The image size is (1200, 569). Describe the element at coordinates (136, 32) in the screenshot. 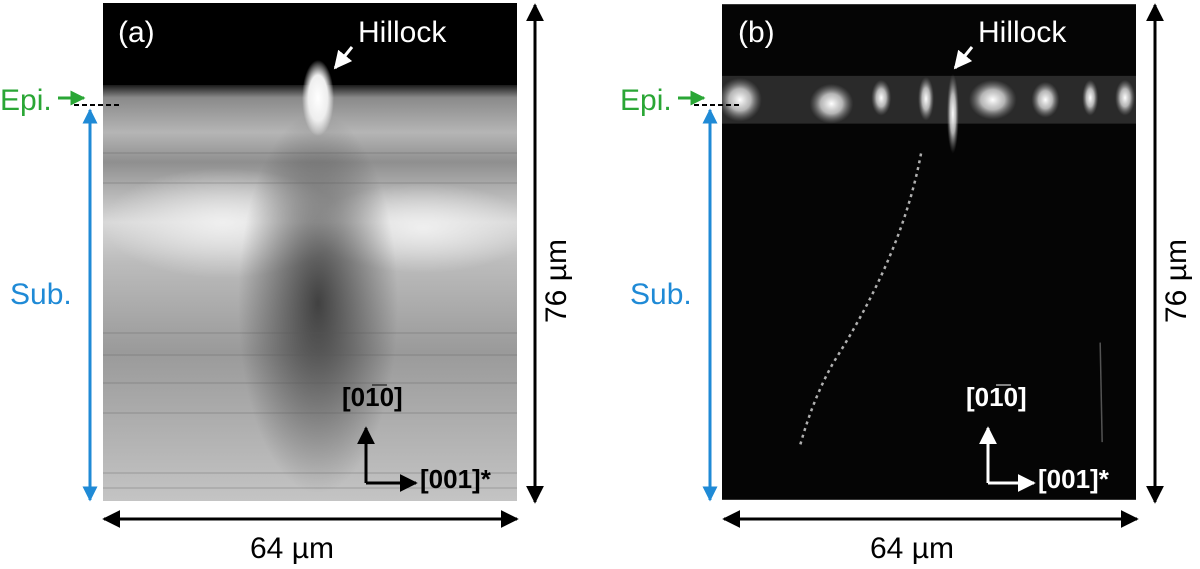

I see `panel-letter: (a)` at that location.